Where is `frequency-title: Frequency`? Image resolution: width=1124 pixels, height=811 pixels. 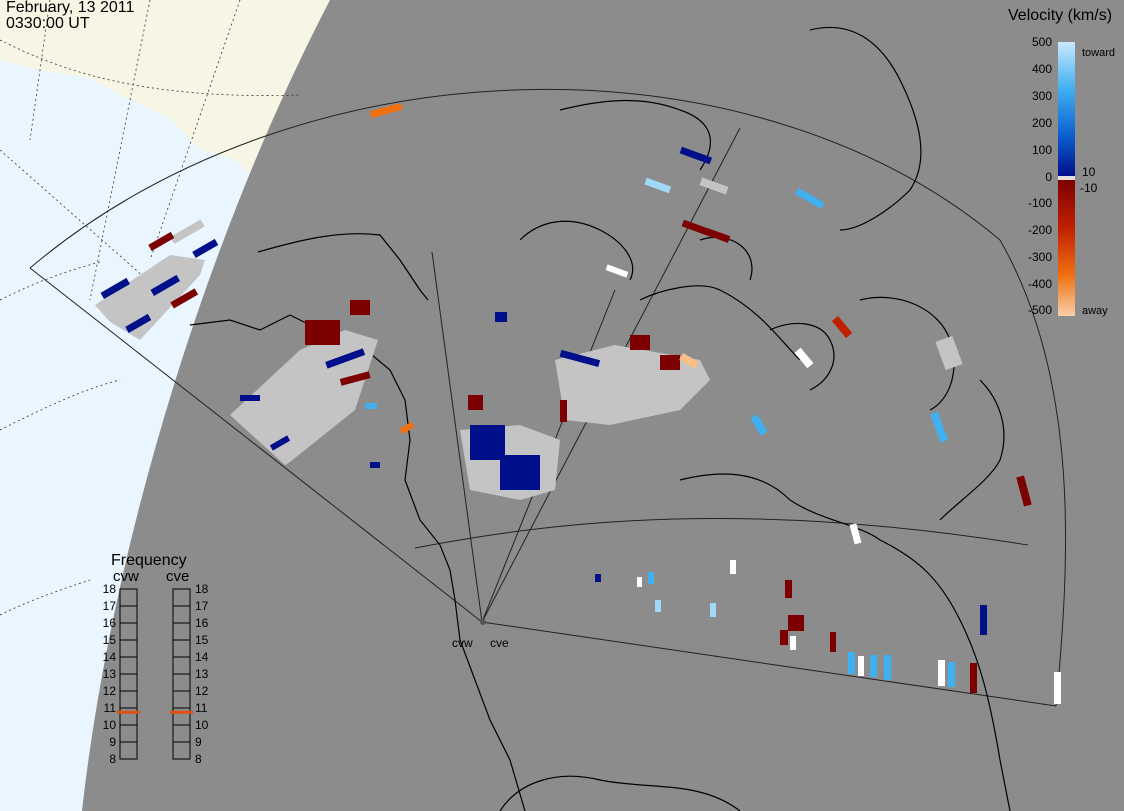
frequency-title: Frequency is located at coordinates (149, 560).